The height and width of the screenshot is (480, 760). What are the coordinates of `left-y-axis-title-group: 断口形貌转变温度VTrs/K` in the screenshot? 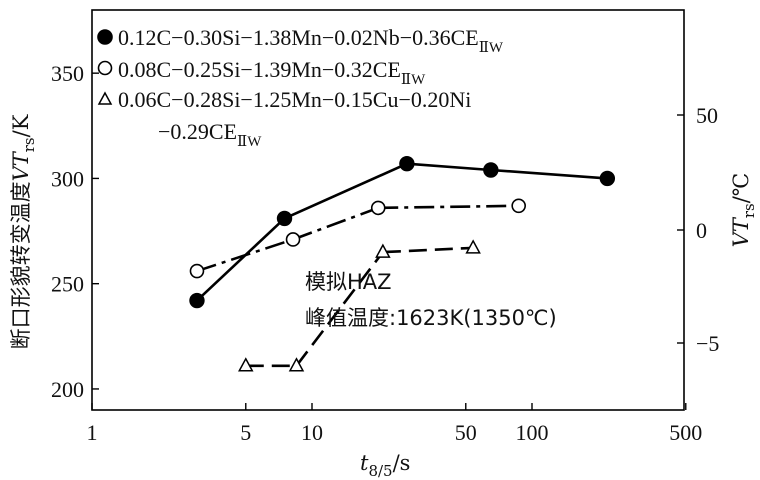 It's located at (23, 231).